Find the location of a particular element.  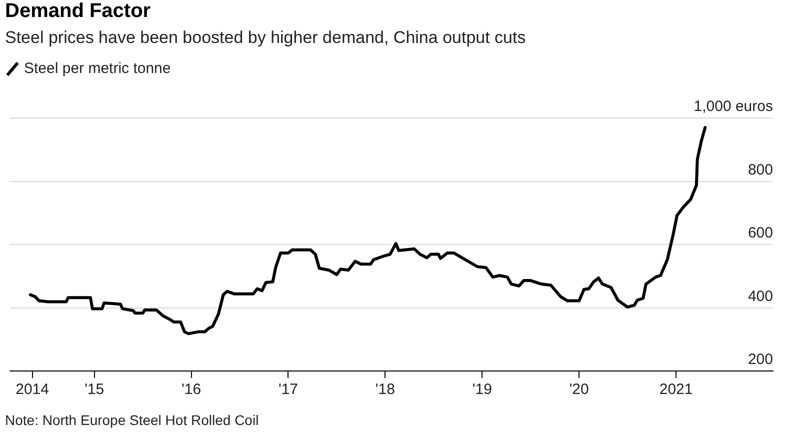

x-tick-label: 2021 is located at coordinates (676, 389).